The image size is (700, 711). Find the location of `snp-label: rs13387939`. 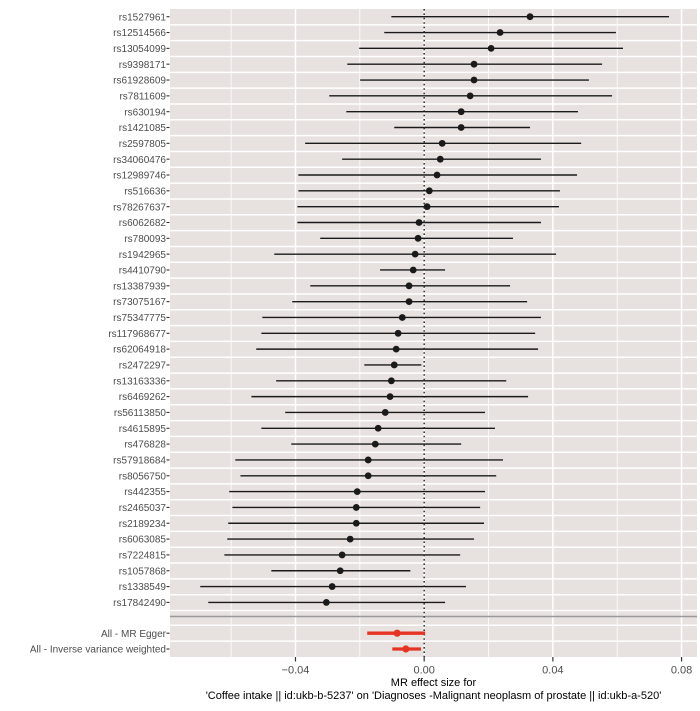

snp-label: rs13387939 is located at coordinates (139, 286).